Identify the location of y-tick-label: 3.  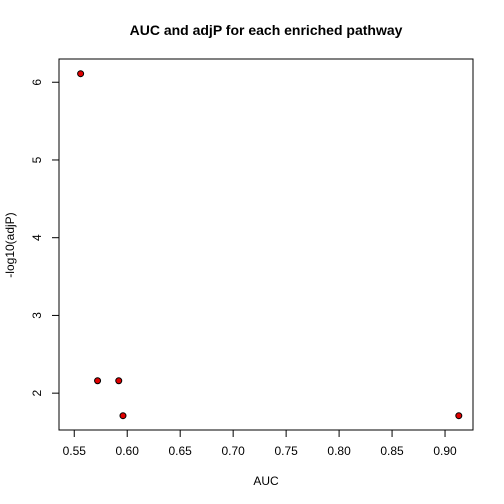
(37, 315).